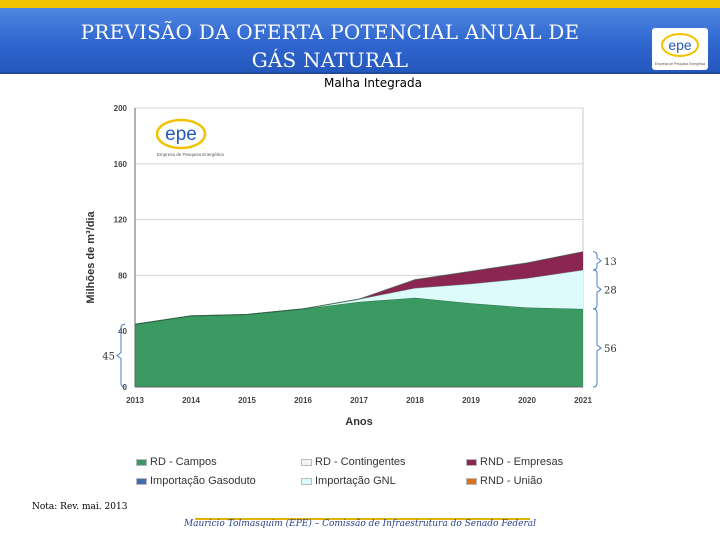  What do you see at coordinates (121, 220) in the screenshot?
I see `y-tick-label-3: 120` at bounding box center [121, 220].